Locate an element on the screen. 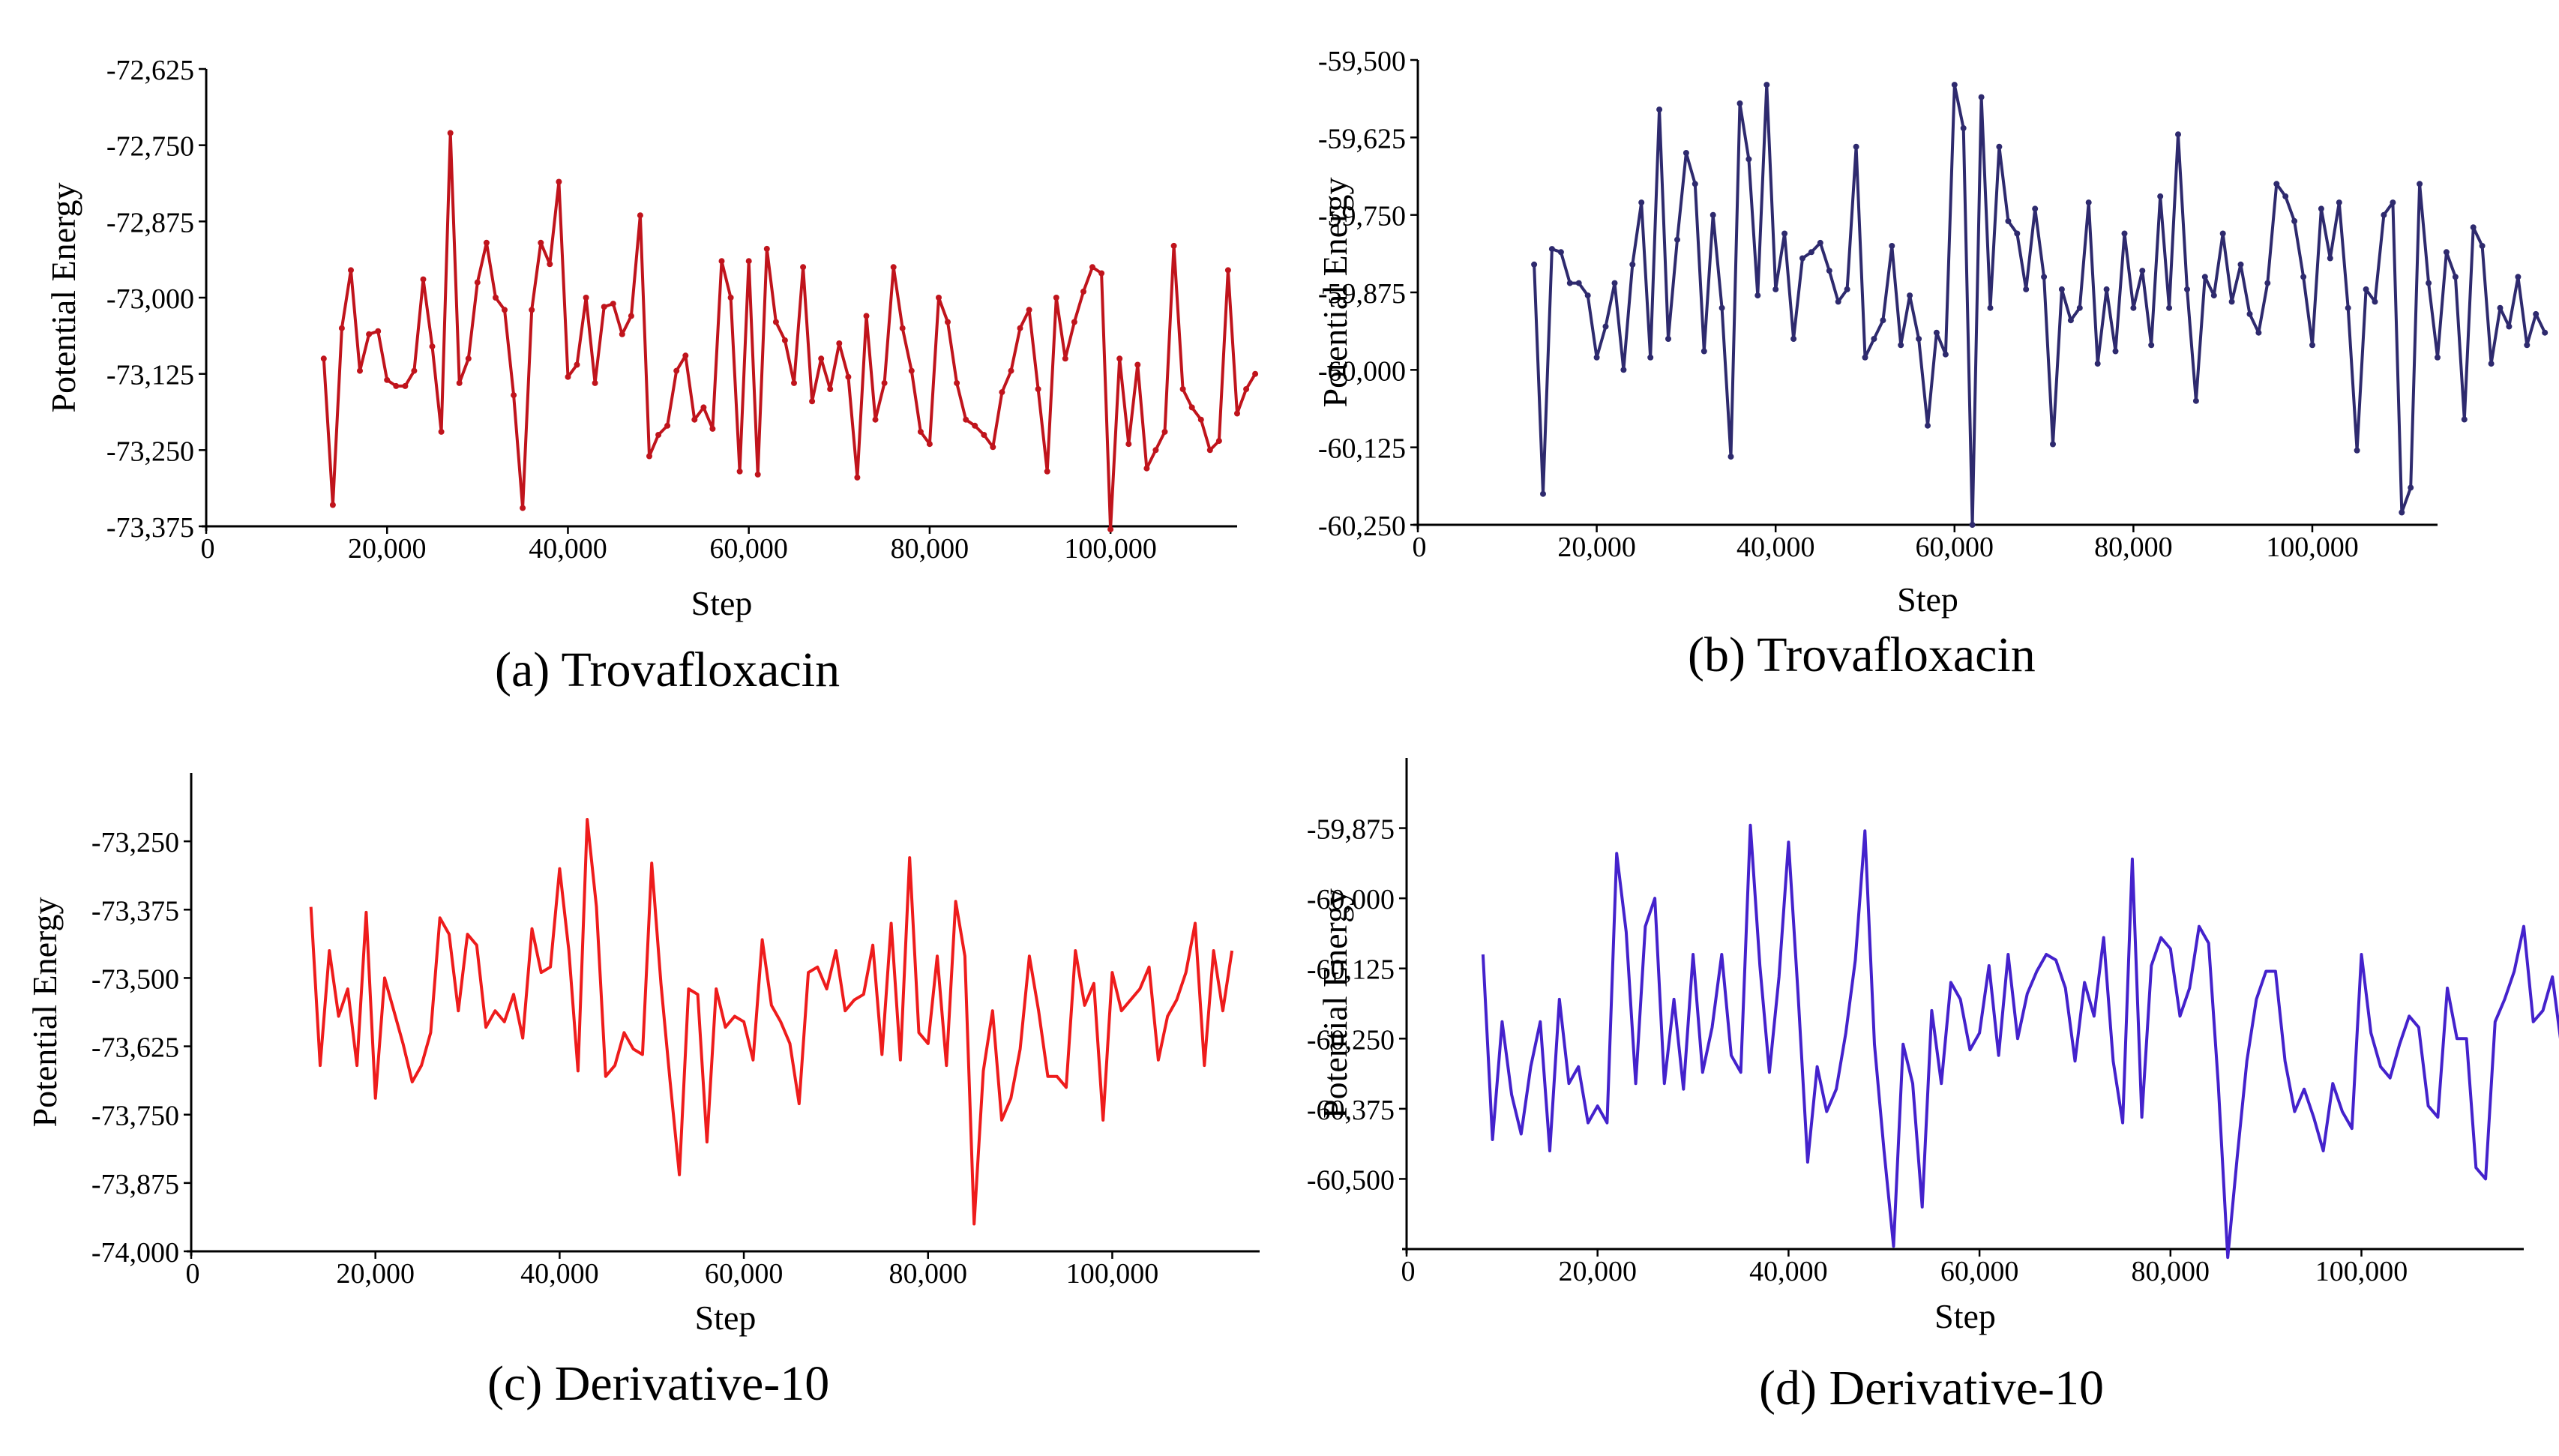 Image resolution: width=2559 pixels, height=1456 pixels. y-tick-label-d: -59,875 is located at coordinates (1351, 830).